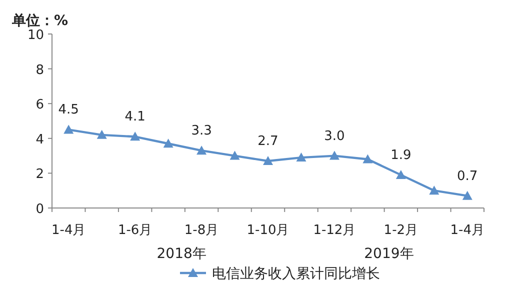  Describe the element at coordinates (268, 230) in the screenshot. I see `x-tick-label: 1-10月` at that location.